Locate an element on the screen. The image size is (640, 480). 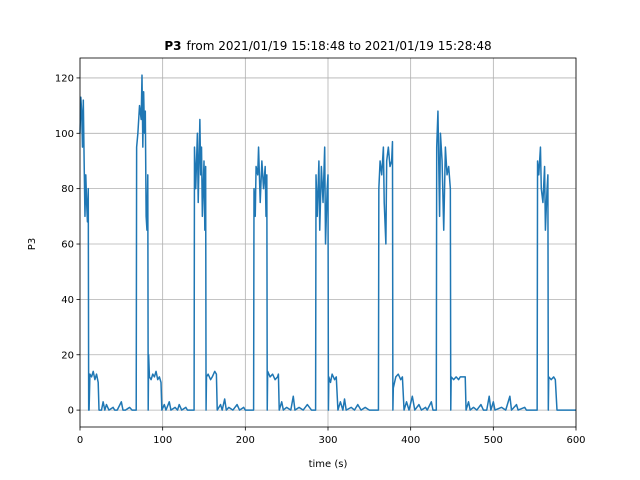
x-tick-label: 0 is located at coordinates (80, 440).